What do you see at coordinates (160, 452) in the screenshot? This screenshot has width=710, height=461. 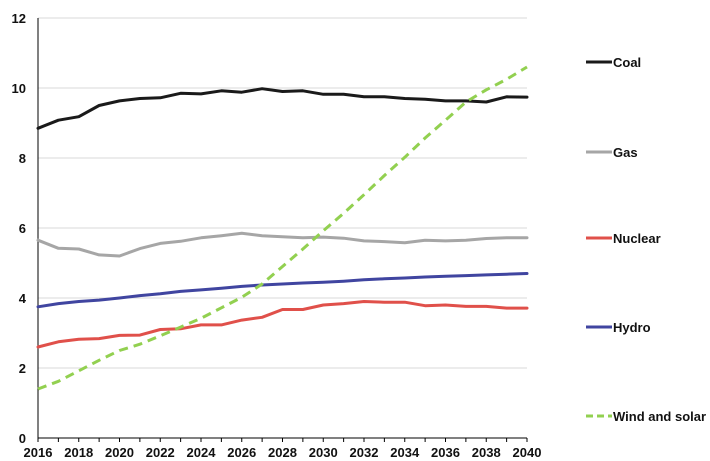 I see `x-tick-label: 2022` at bounding box center [160, 452].